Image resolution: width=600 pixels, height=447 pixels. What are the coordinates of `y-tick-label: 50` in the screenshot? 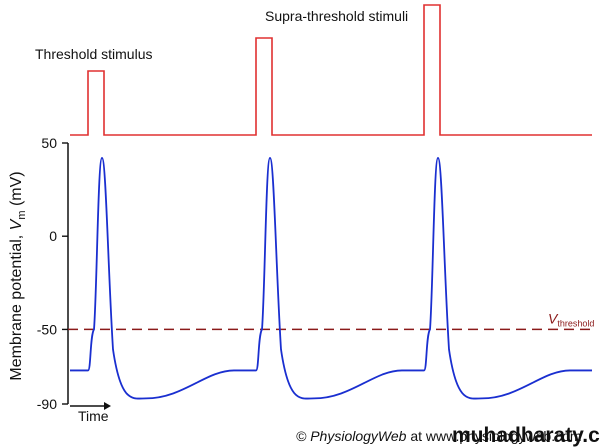 It's located at (49, 143).